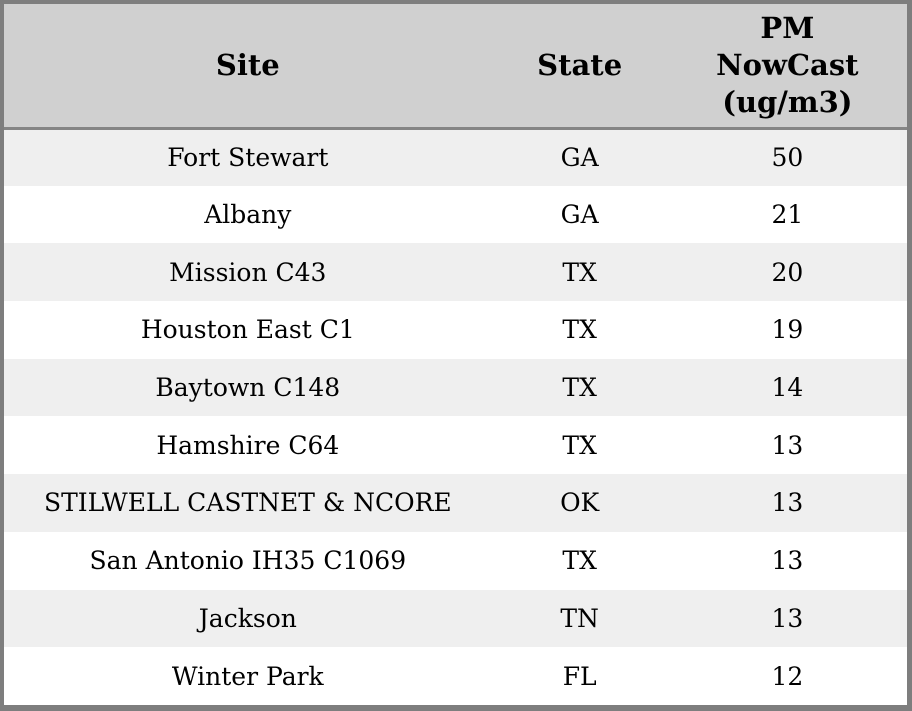  What do you see at coordinates (455, 503) in the screenshot?
I see `table-row: STILWELL CASTNET & NCORE OK 13` at bounding box center [455, 503].